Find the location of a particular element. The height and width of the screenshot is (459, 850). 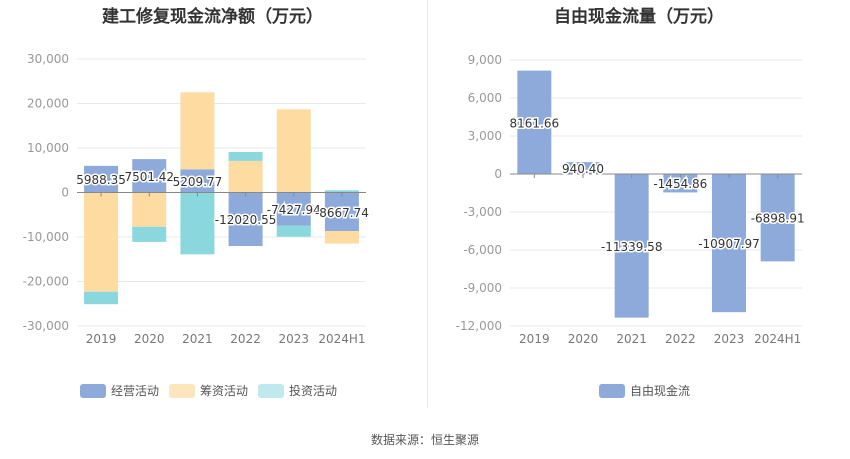

right-ytick-label: -6,000 is located at coordinates (482, 250).